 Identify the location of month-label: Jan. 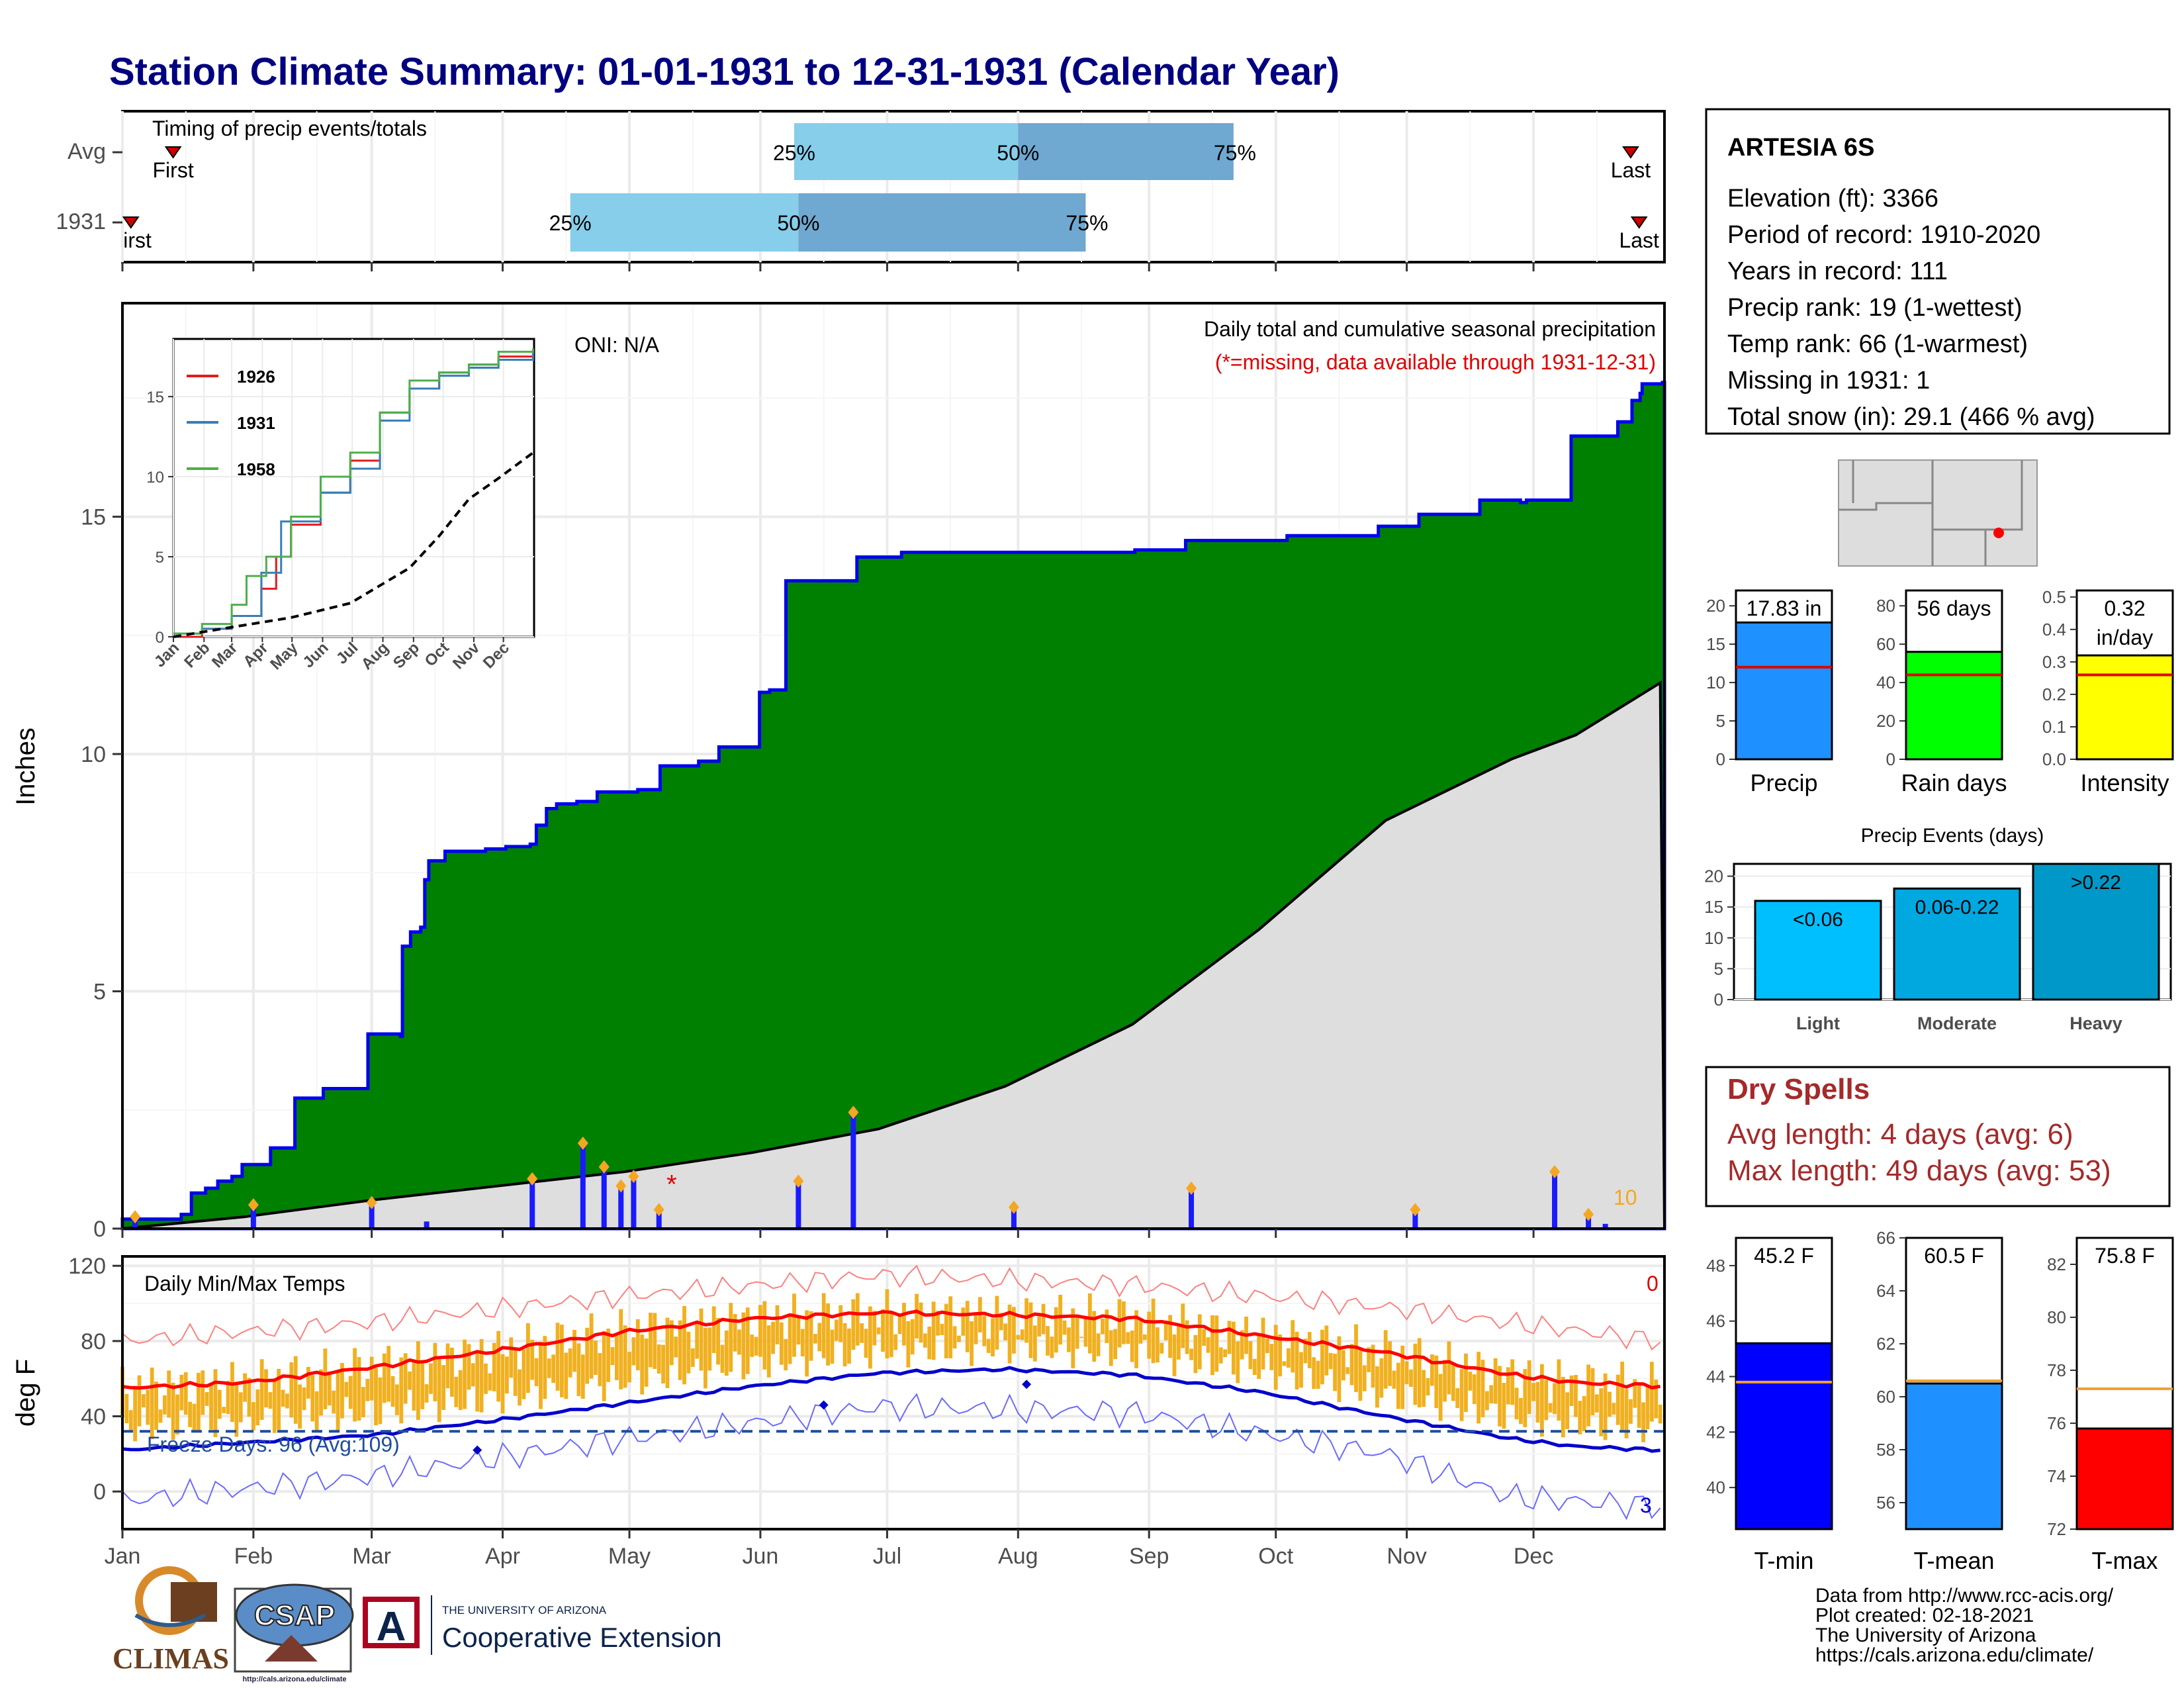
(123, 1556).